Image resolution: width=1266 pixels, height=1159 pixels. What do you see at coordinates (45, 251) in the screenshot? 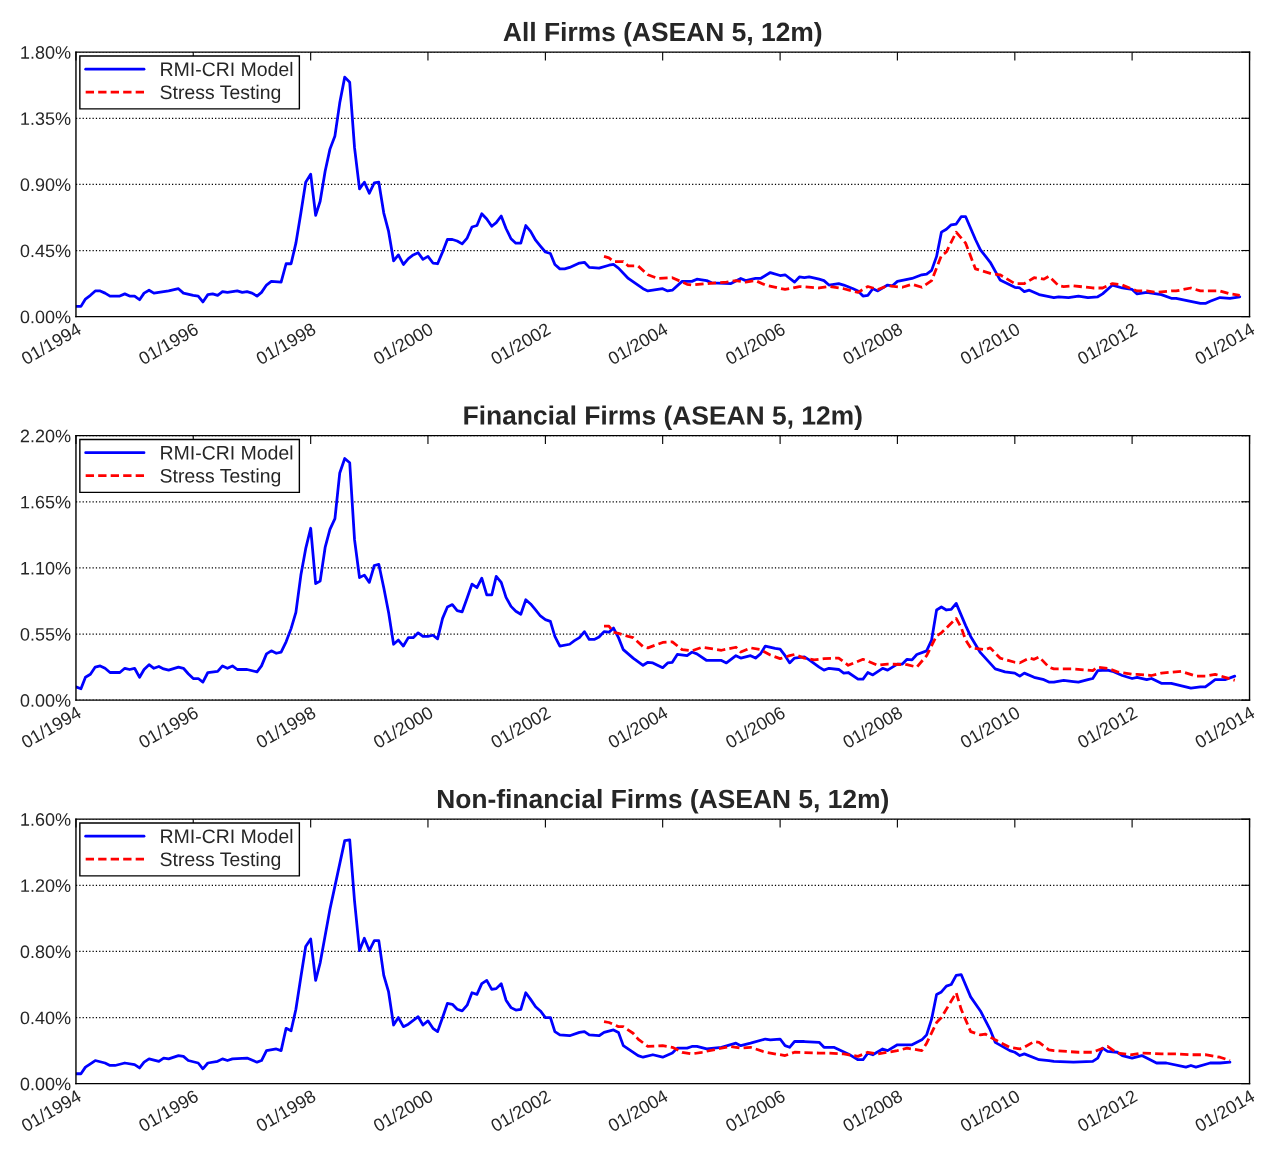
I see `y-tick-label: 0.45%` at bounding box center [45, 251].